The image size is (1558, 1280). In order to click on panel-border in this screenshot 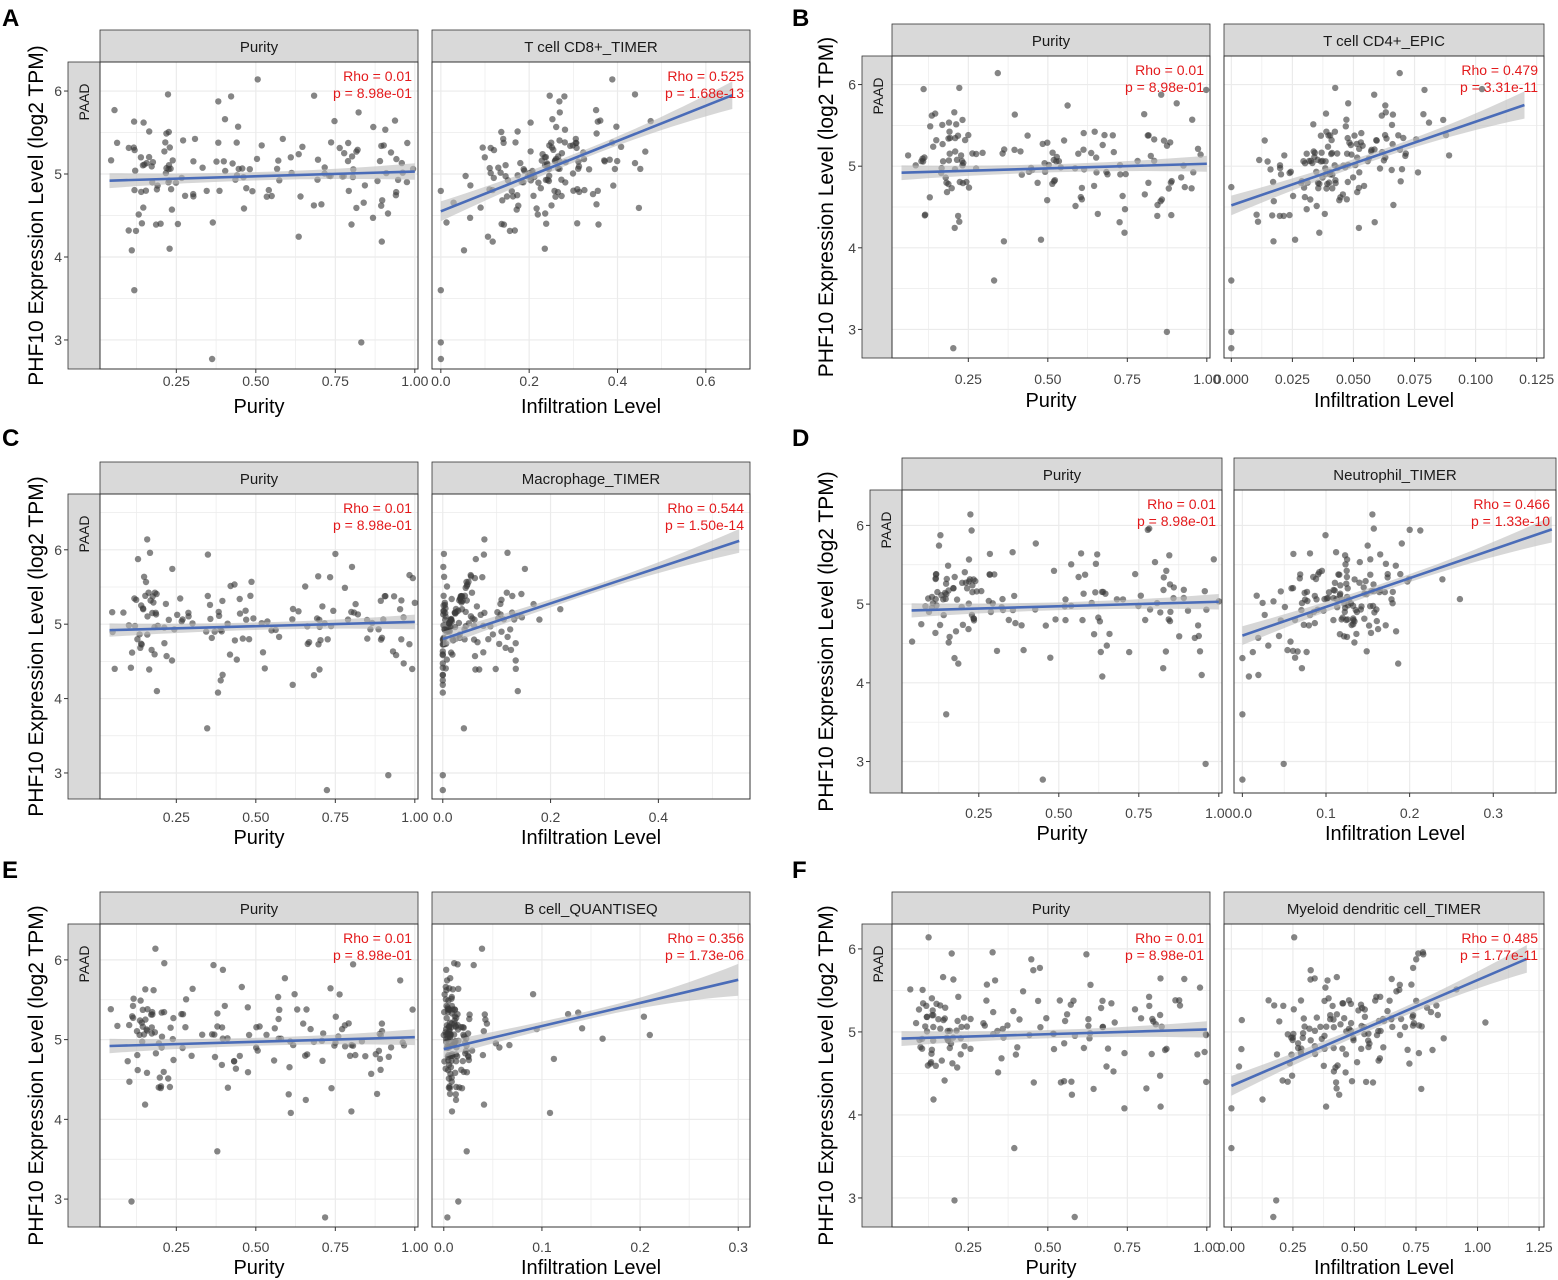, I will do `click(1051, 1075)`.